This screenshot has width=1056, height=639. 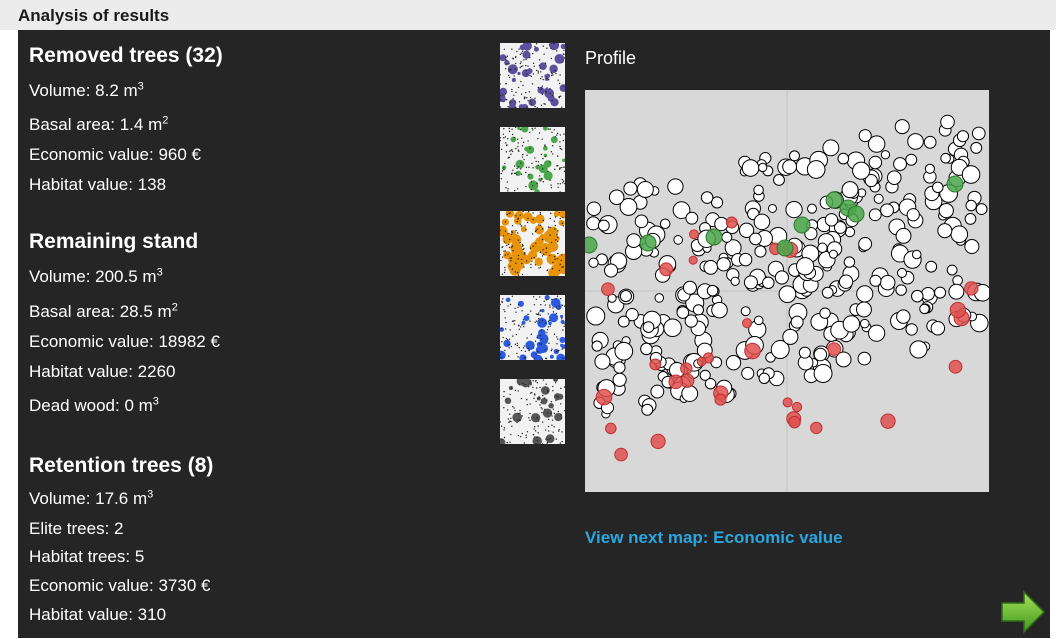 I want to click on view-next-map-link: View next map: Economic value, so click(x=714, y=537).